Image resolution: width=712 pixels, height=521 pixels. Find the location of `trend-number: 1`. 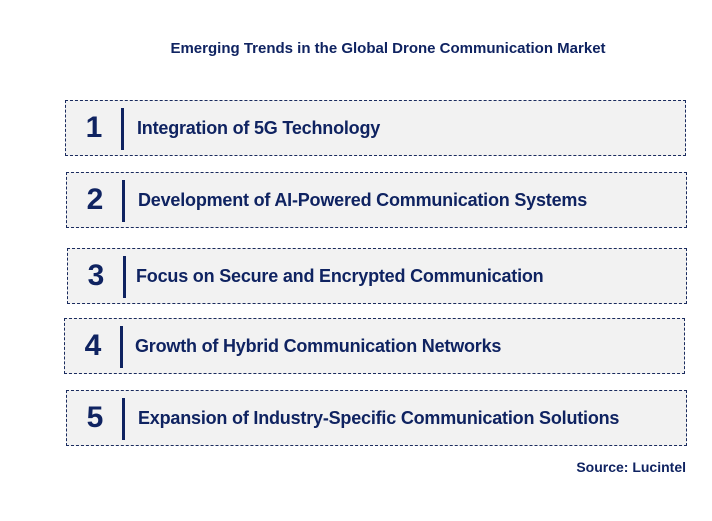

trend-number: 1 is located at coordinates (94, 127).